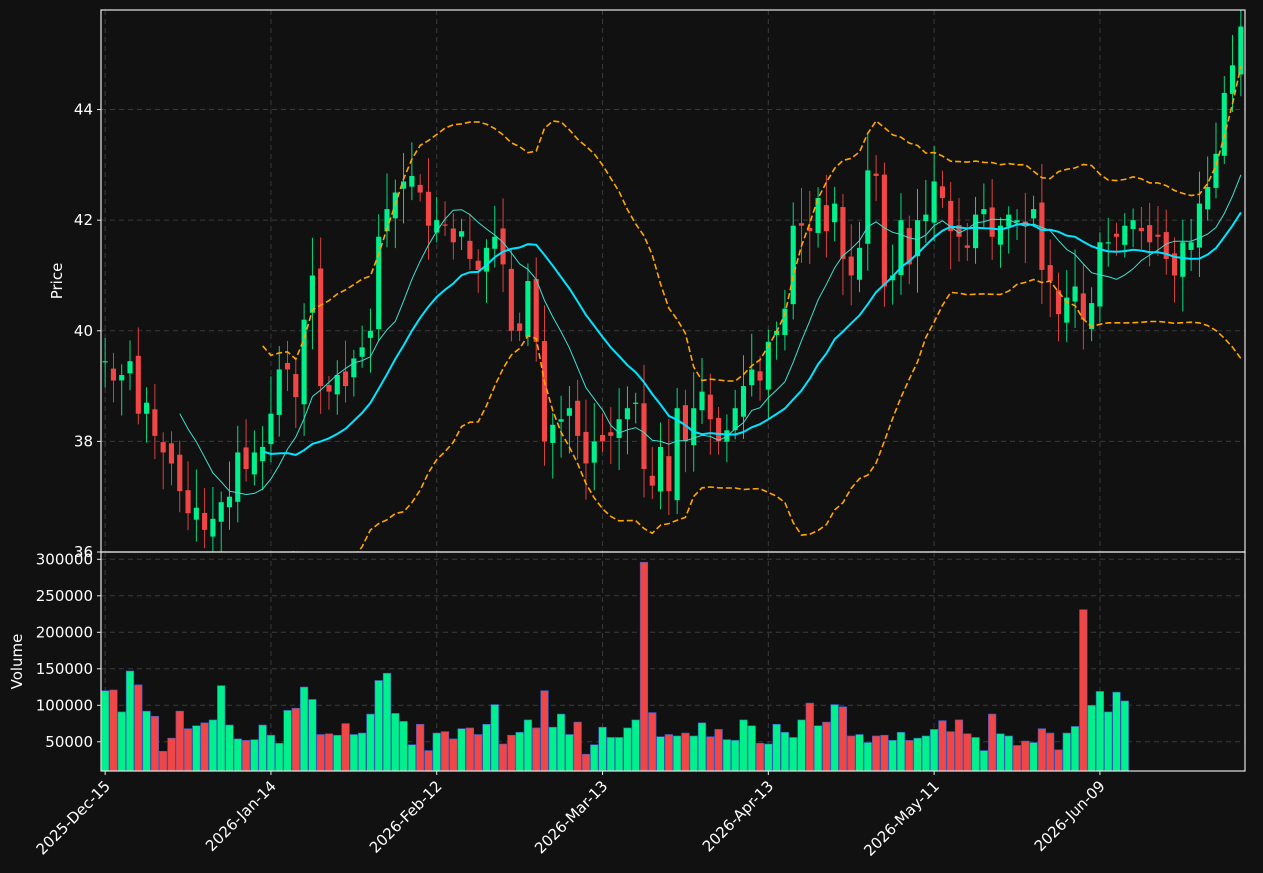  I want to click on price-tick-label: 36, so click(83, 552).